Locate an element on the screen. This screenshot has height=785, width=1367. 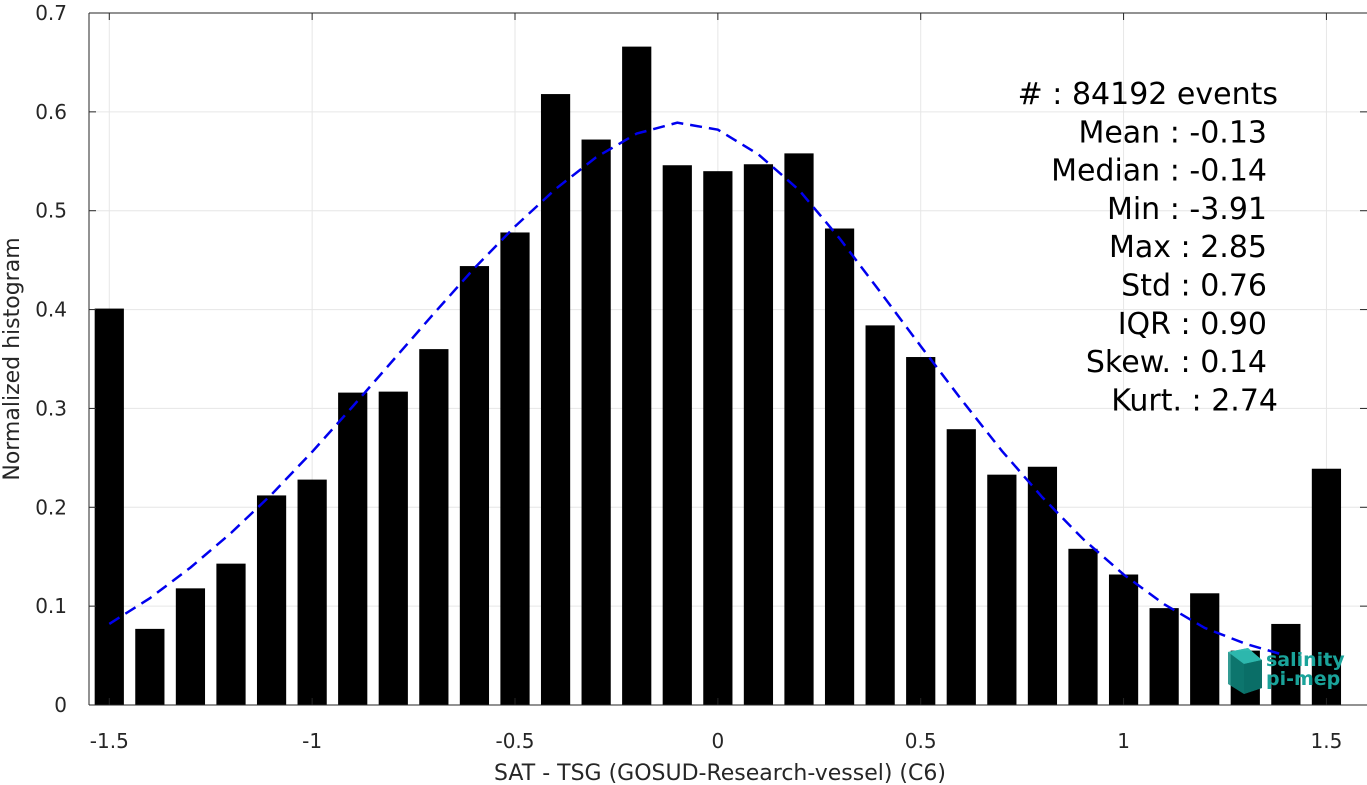
stats-line: Skew. : 0.14 is located at coordinates (1176, 362).